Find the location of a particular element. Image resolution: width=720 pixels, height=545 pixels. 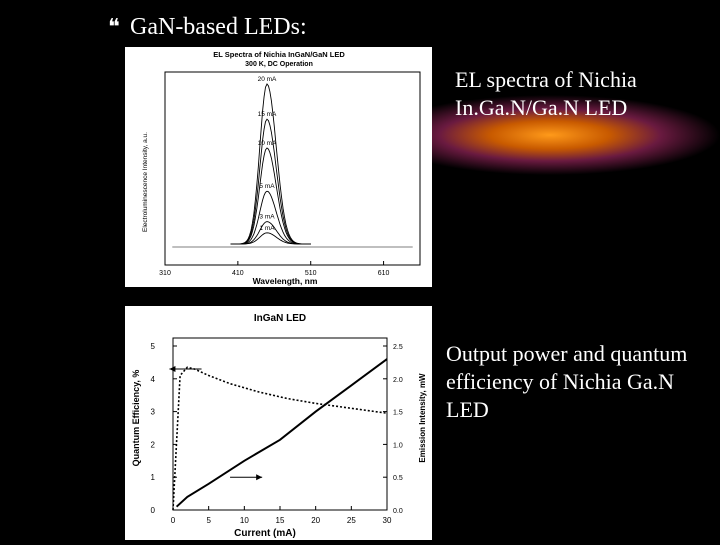

chart2-ytick-right-label: 2.5 is located at coordinates (398, 347).